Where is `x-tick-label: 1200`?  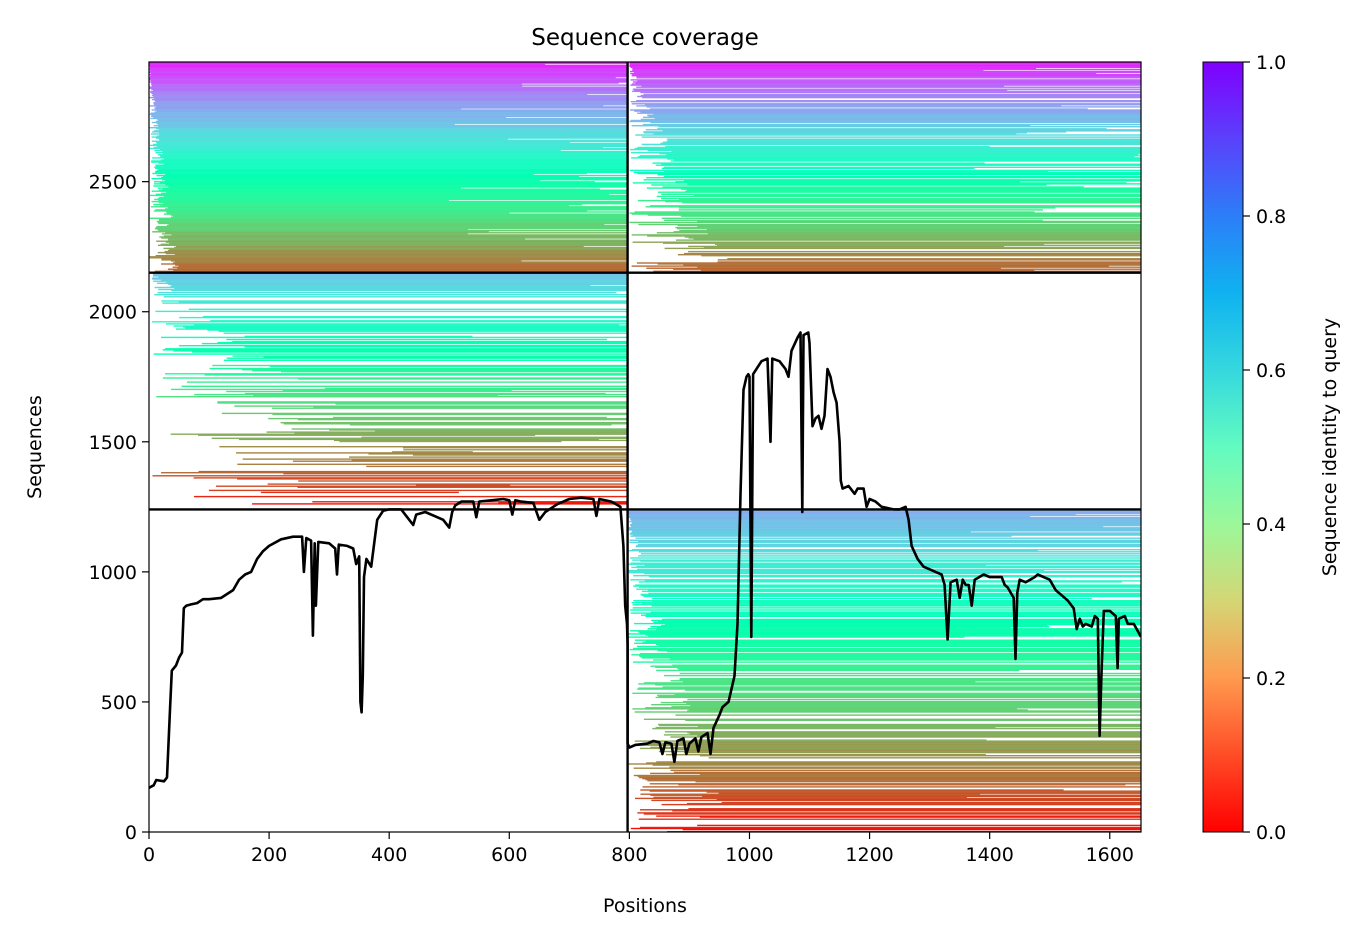
x-tick-label: 1200 is located at coordinates (869, 855).